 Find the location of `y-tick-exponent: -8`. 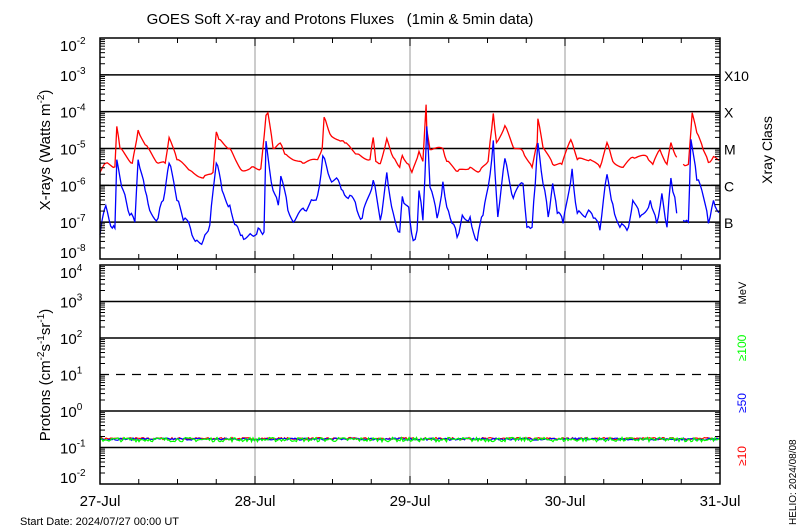

y-tick-exponent: -8 is located at coordinates (81, 248).